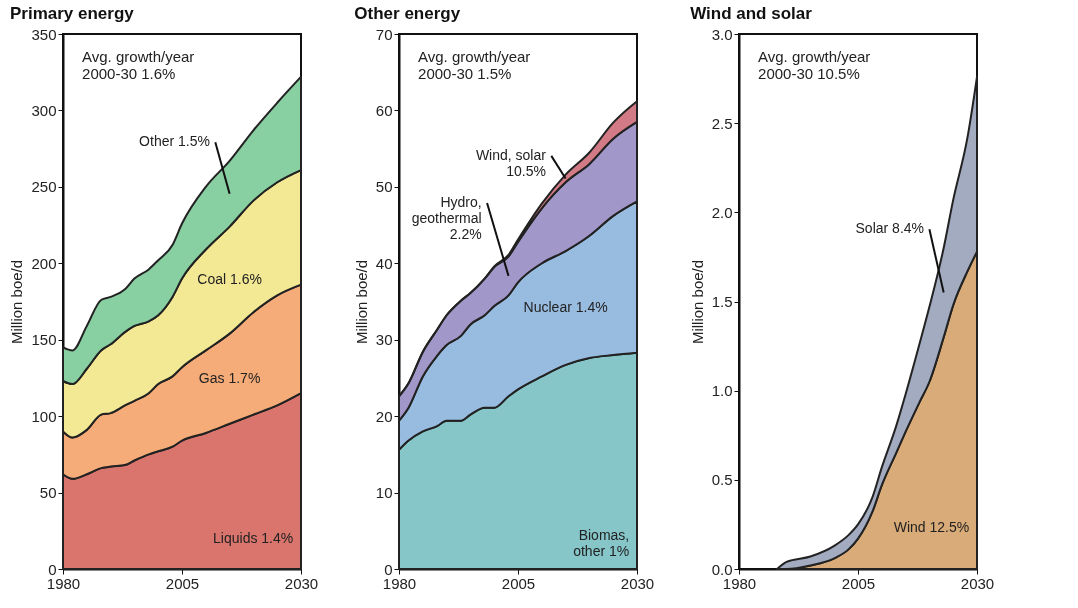  I want to click on annotation: Avg. growth/year 2000-30 1.6%, so click(138, 65).